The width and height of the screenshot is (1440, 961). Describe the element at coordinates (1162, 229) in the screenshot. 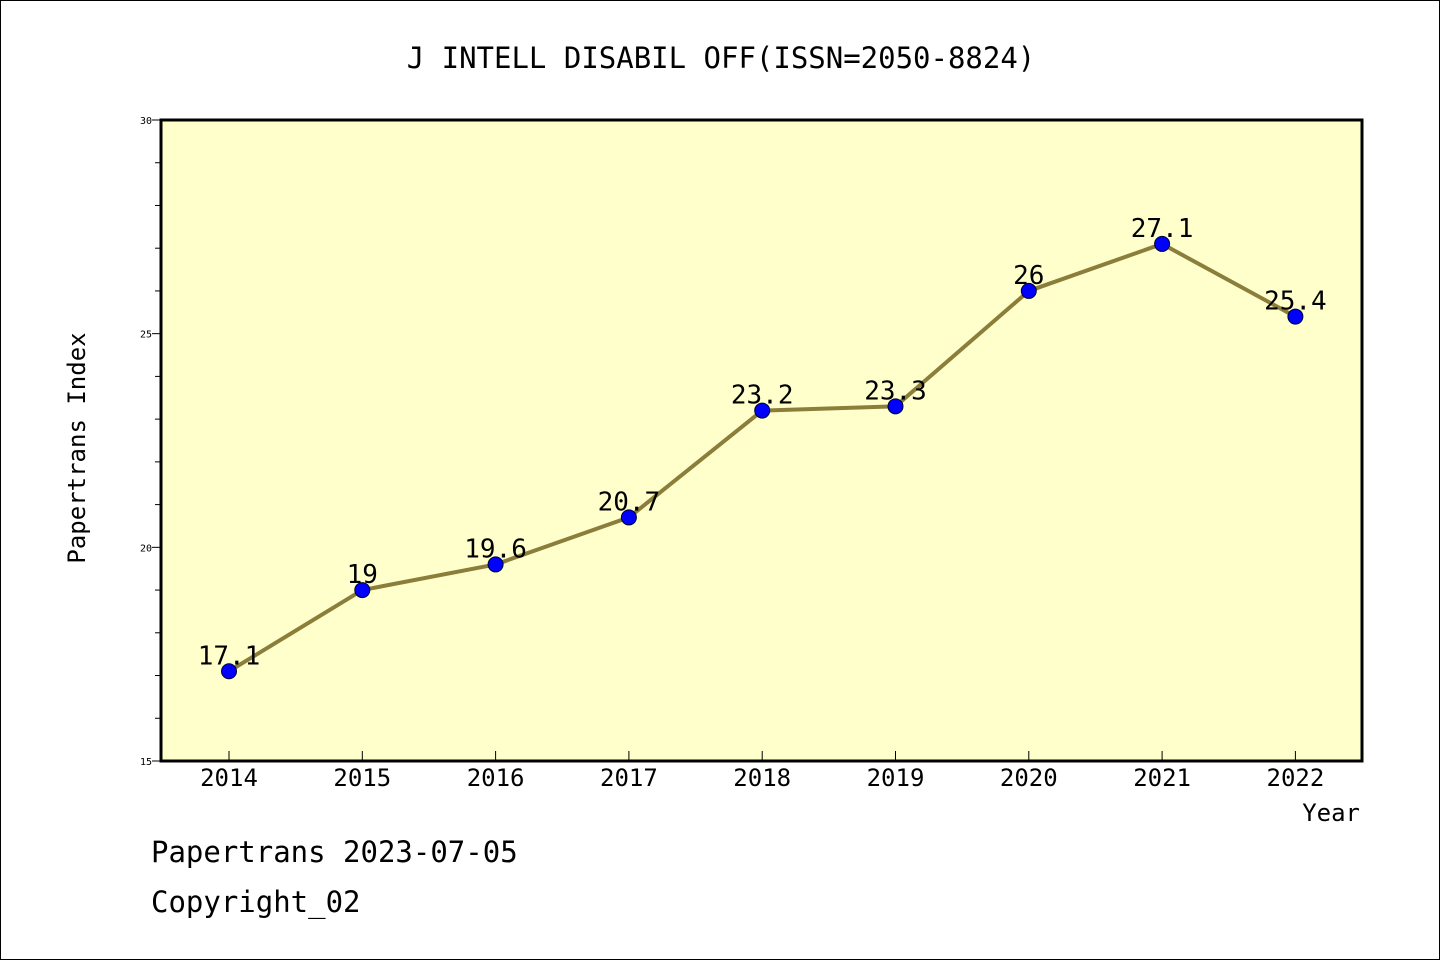

I see `data-label: 27.1` at that location.